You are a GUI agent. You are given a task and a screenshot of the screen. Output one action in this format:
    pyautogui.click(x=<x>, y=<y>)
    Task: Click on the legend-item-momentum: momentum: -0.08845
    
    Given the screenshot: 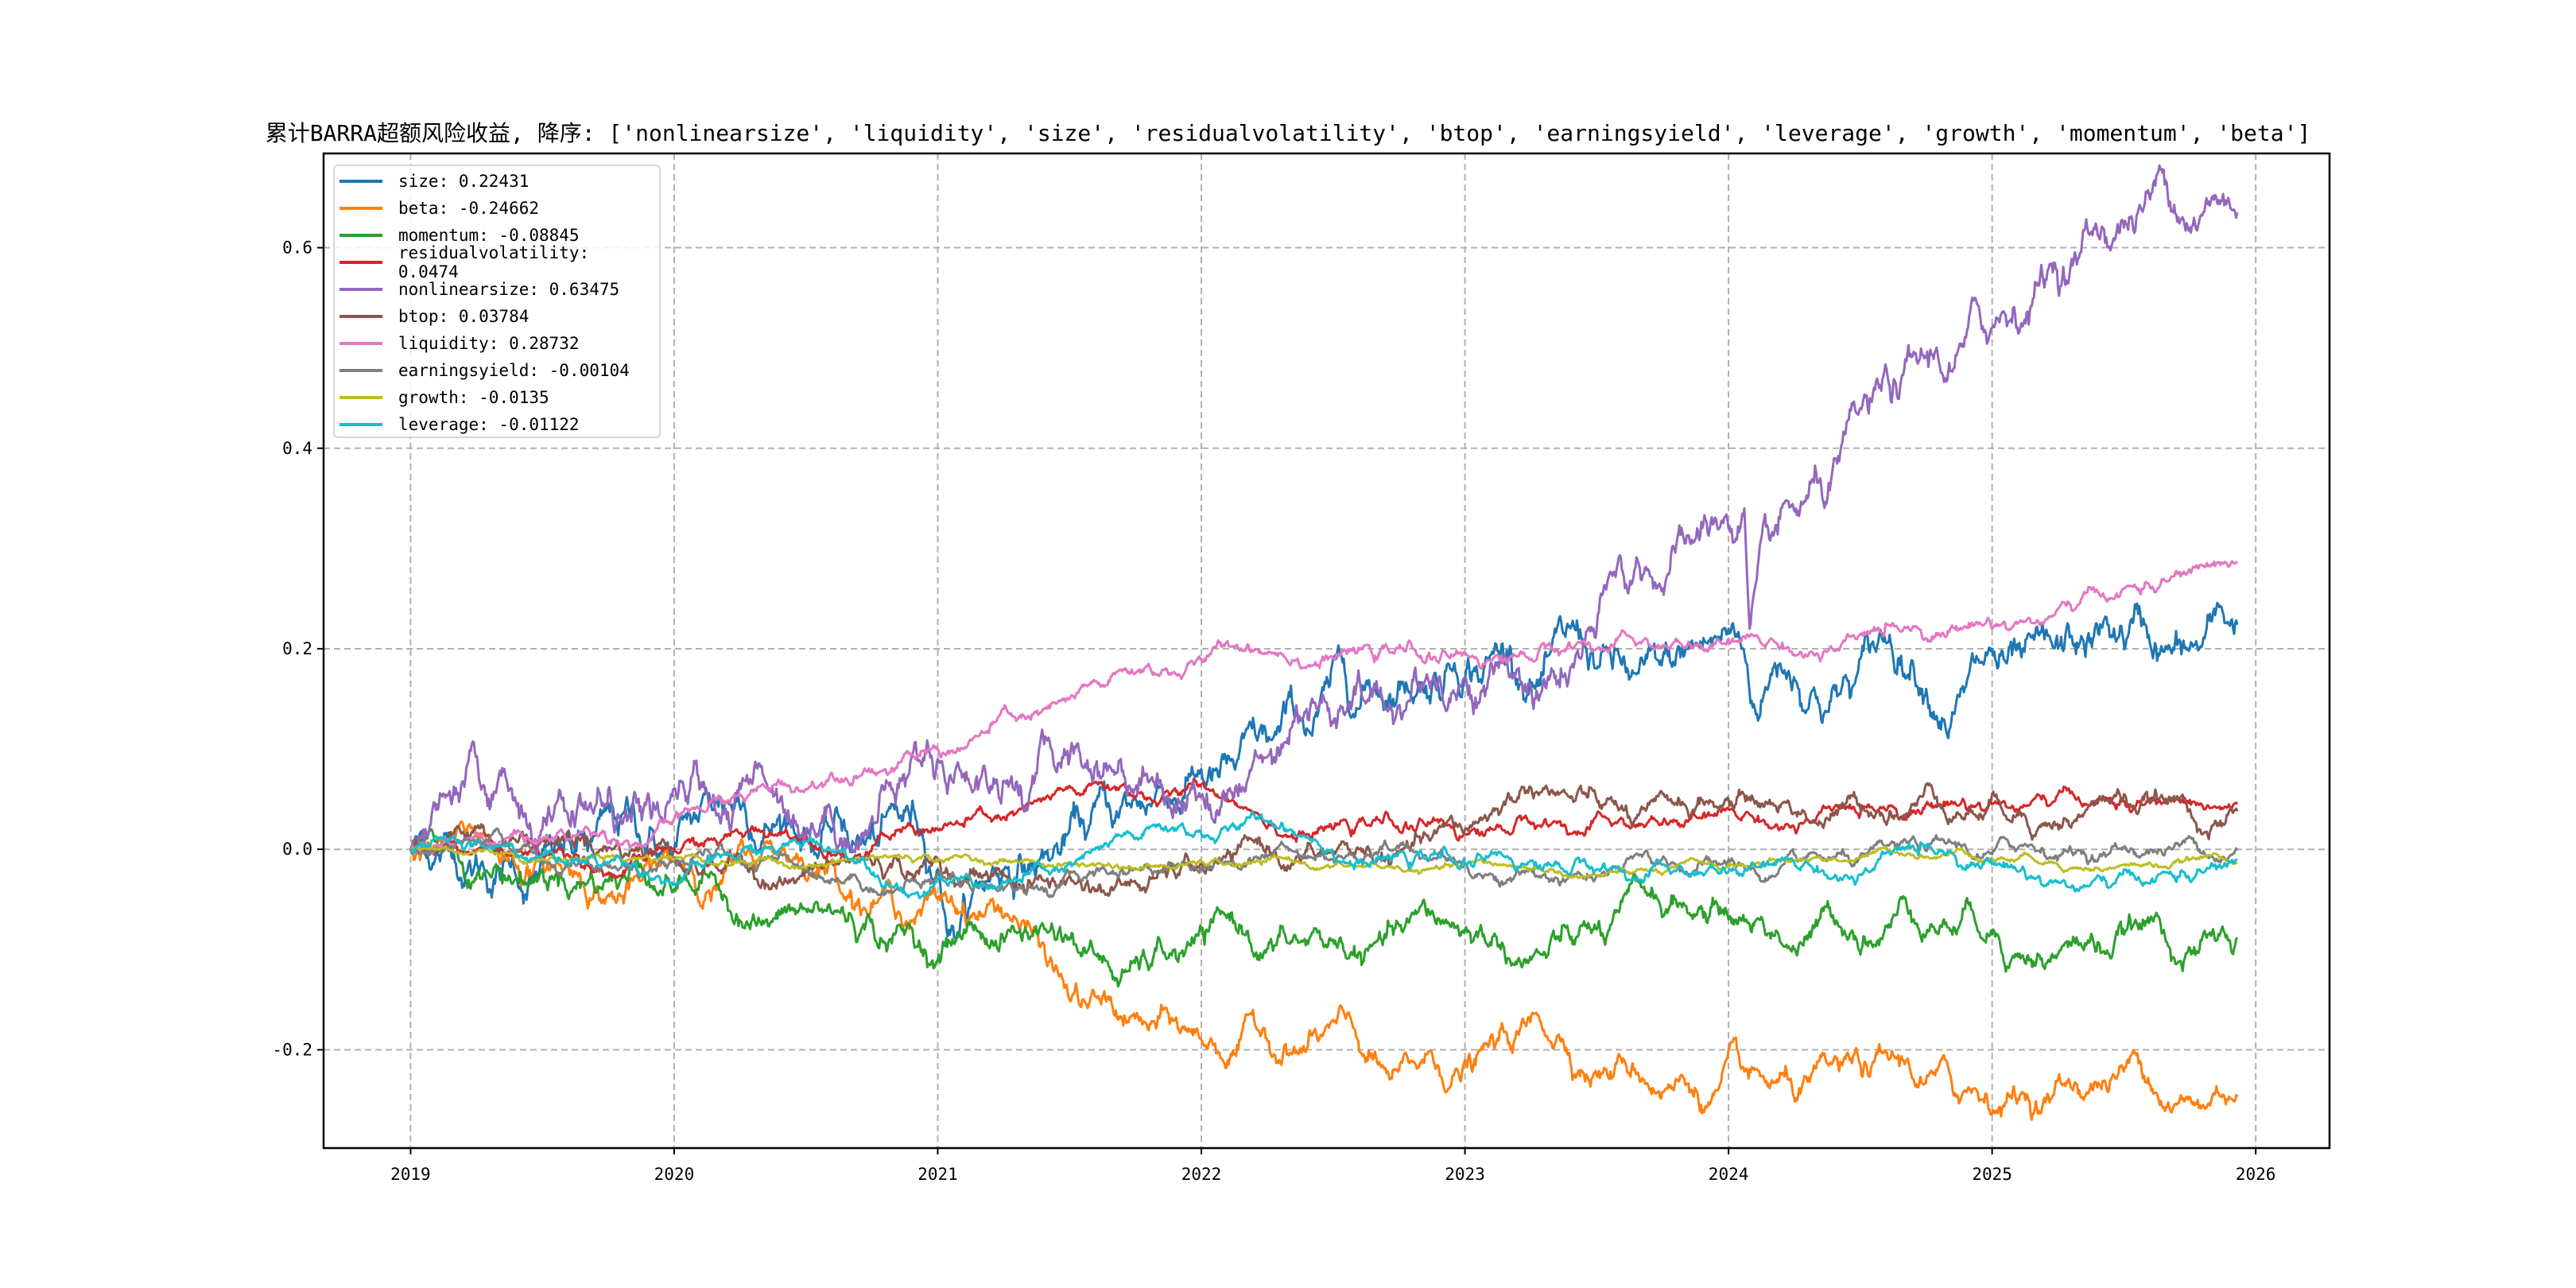 What is the action you would take?
    pyautogui.click(x=460, y=236)
    